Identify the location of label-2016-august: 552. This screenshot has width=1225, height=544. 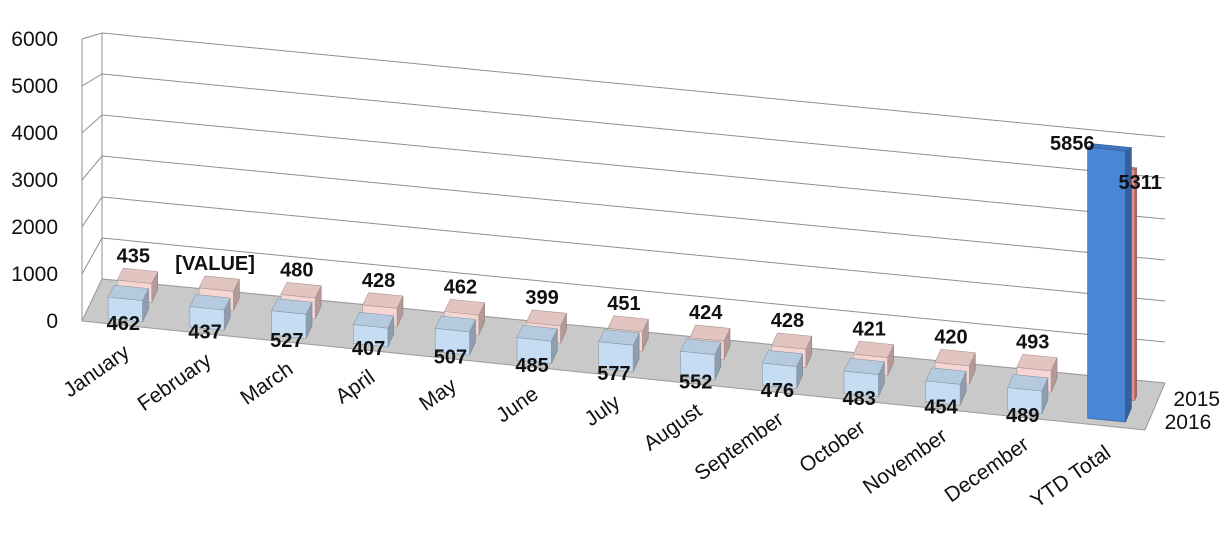
(695, 383).